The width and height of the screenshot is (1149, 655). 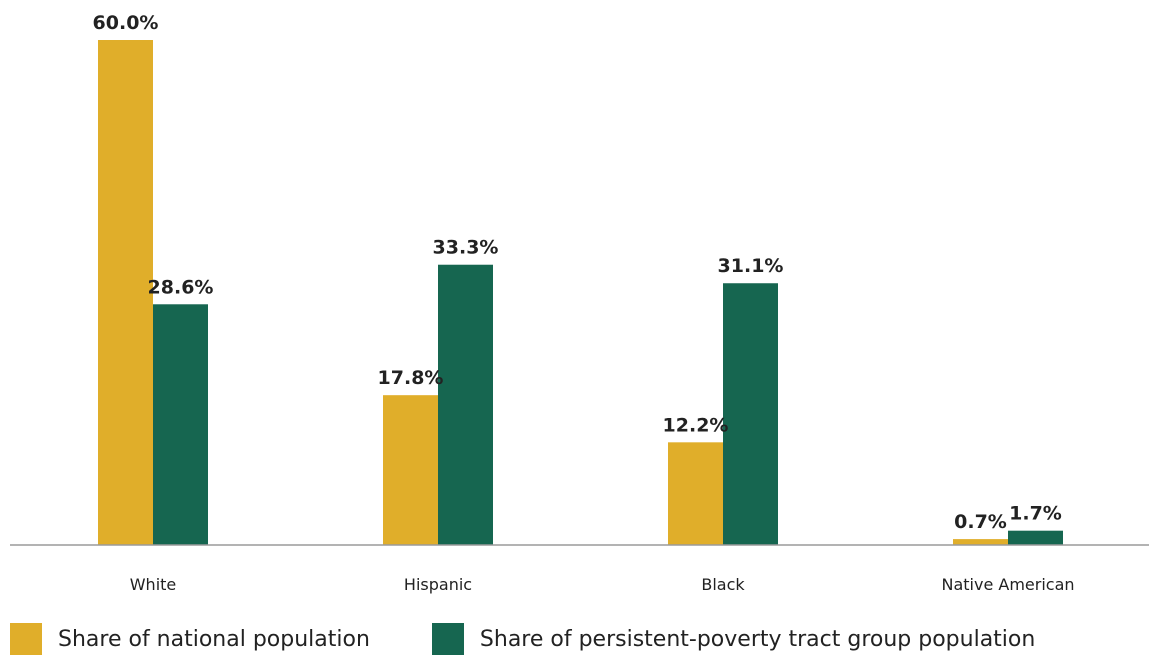 What do you see at coordinates (980, 522) in the screenshot?
I see `data-label-native-american-series-1: 0.7%` at bounding box center [980, 522].